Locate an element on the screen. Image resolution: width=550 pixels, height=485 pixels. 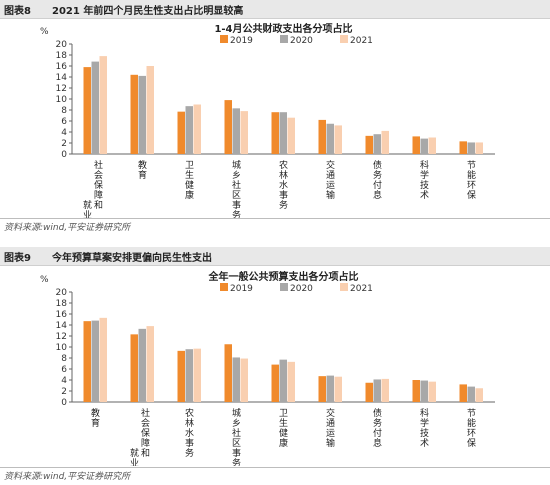
category-char: 业 is located at coordinates (87, 214).